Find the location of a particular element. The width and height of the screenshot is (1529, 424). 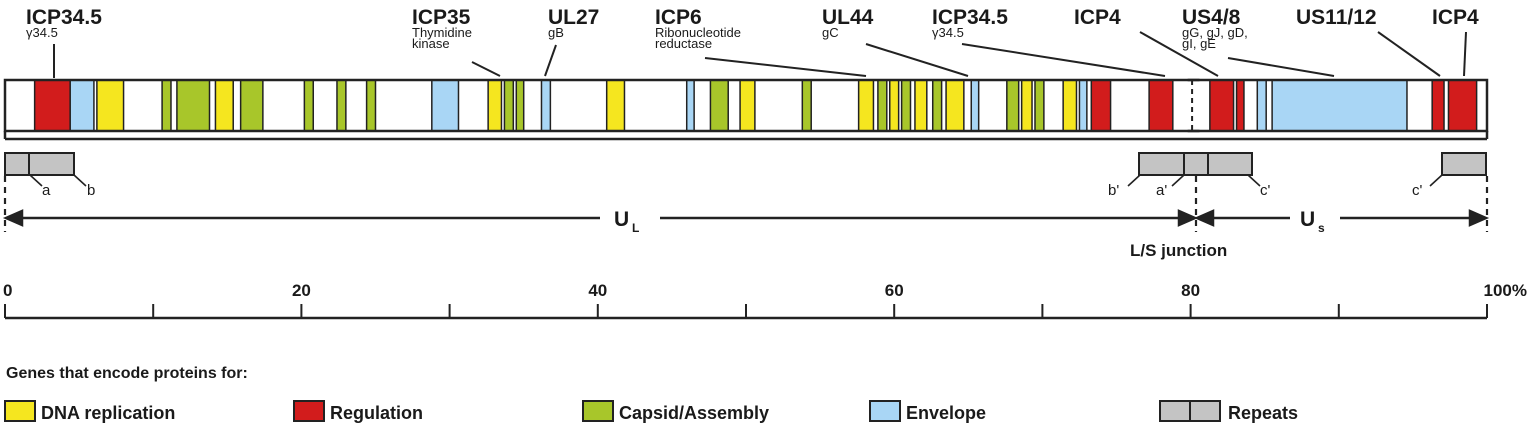

genome-segments is located at coordinates (755, 105).